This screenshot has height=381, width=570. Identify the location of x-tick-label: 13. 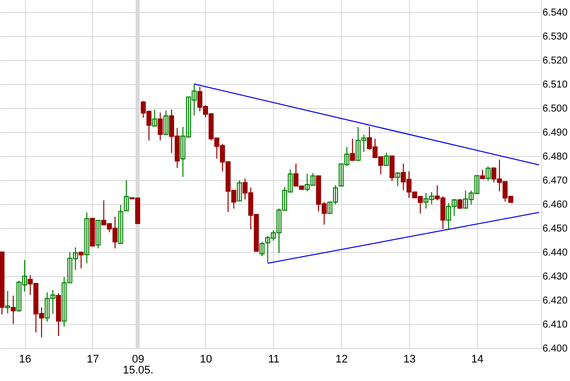
(409, 360).